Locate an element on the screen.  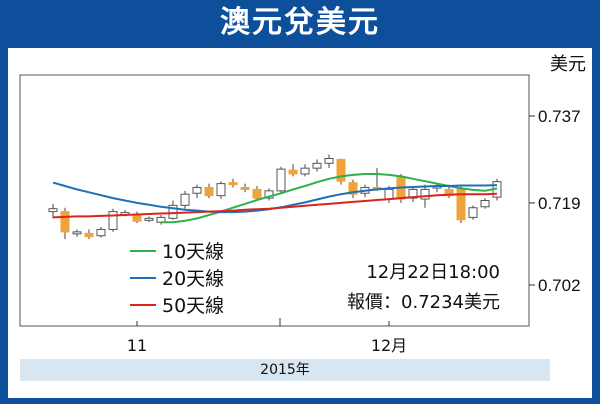
period-label: 2015年 is located at coordinates (285, 370).